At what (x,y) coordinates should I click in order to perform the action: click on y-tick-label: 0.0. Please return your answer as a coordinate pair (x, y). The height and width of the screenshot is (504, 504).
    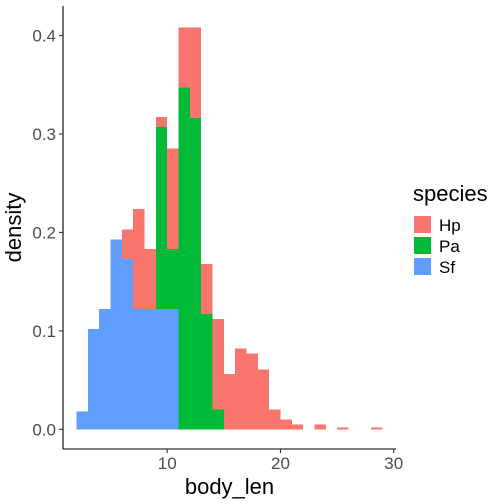
    Looking at the image, I should click on (44, 429).